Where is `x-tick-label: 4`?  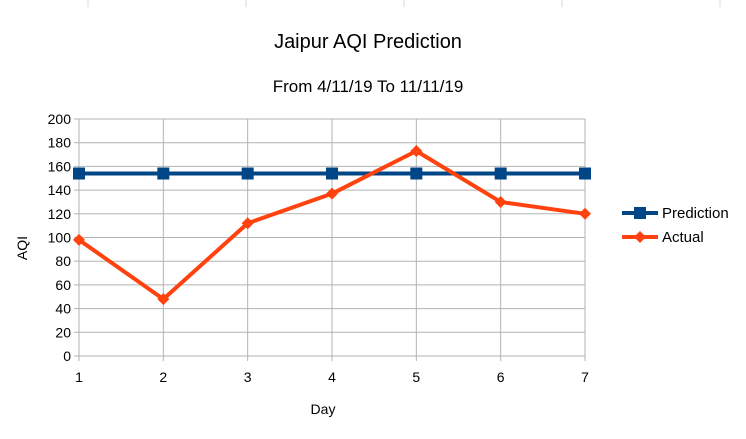 x-tick-label: 4 is located at coordinates (332, 377).